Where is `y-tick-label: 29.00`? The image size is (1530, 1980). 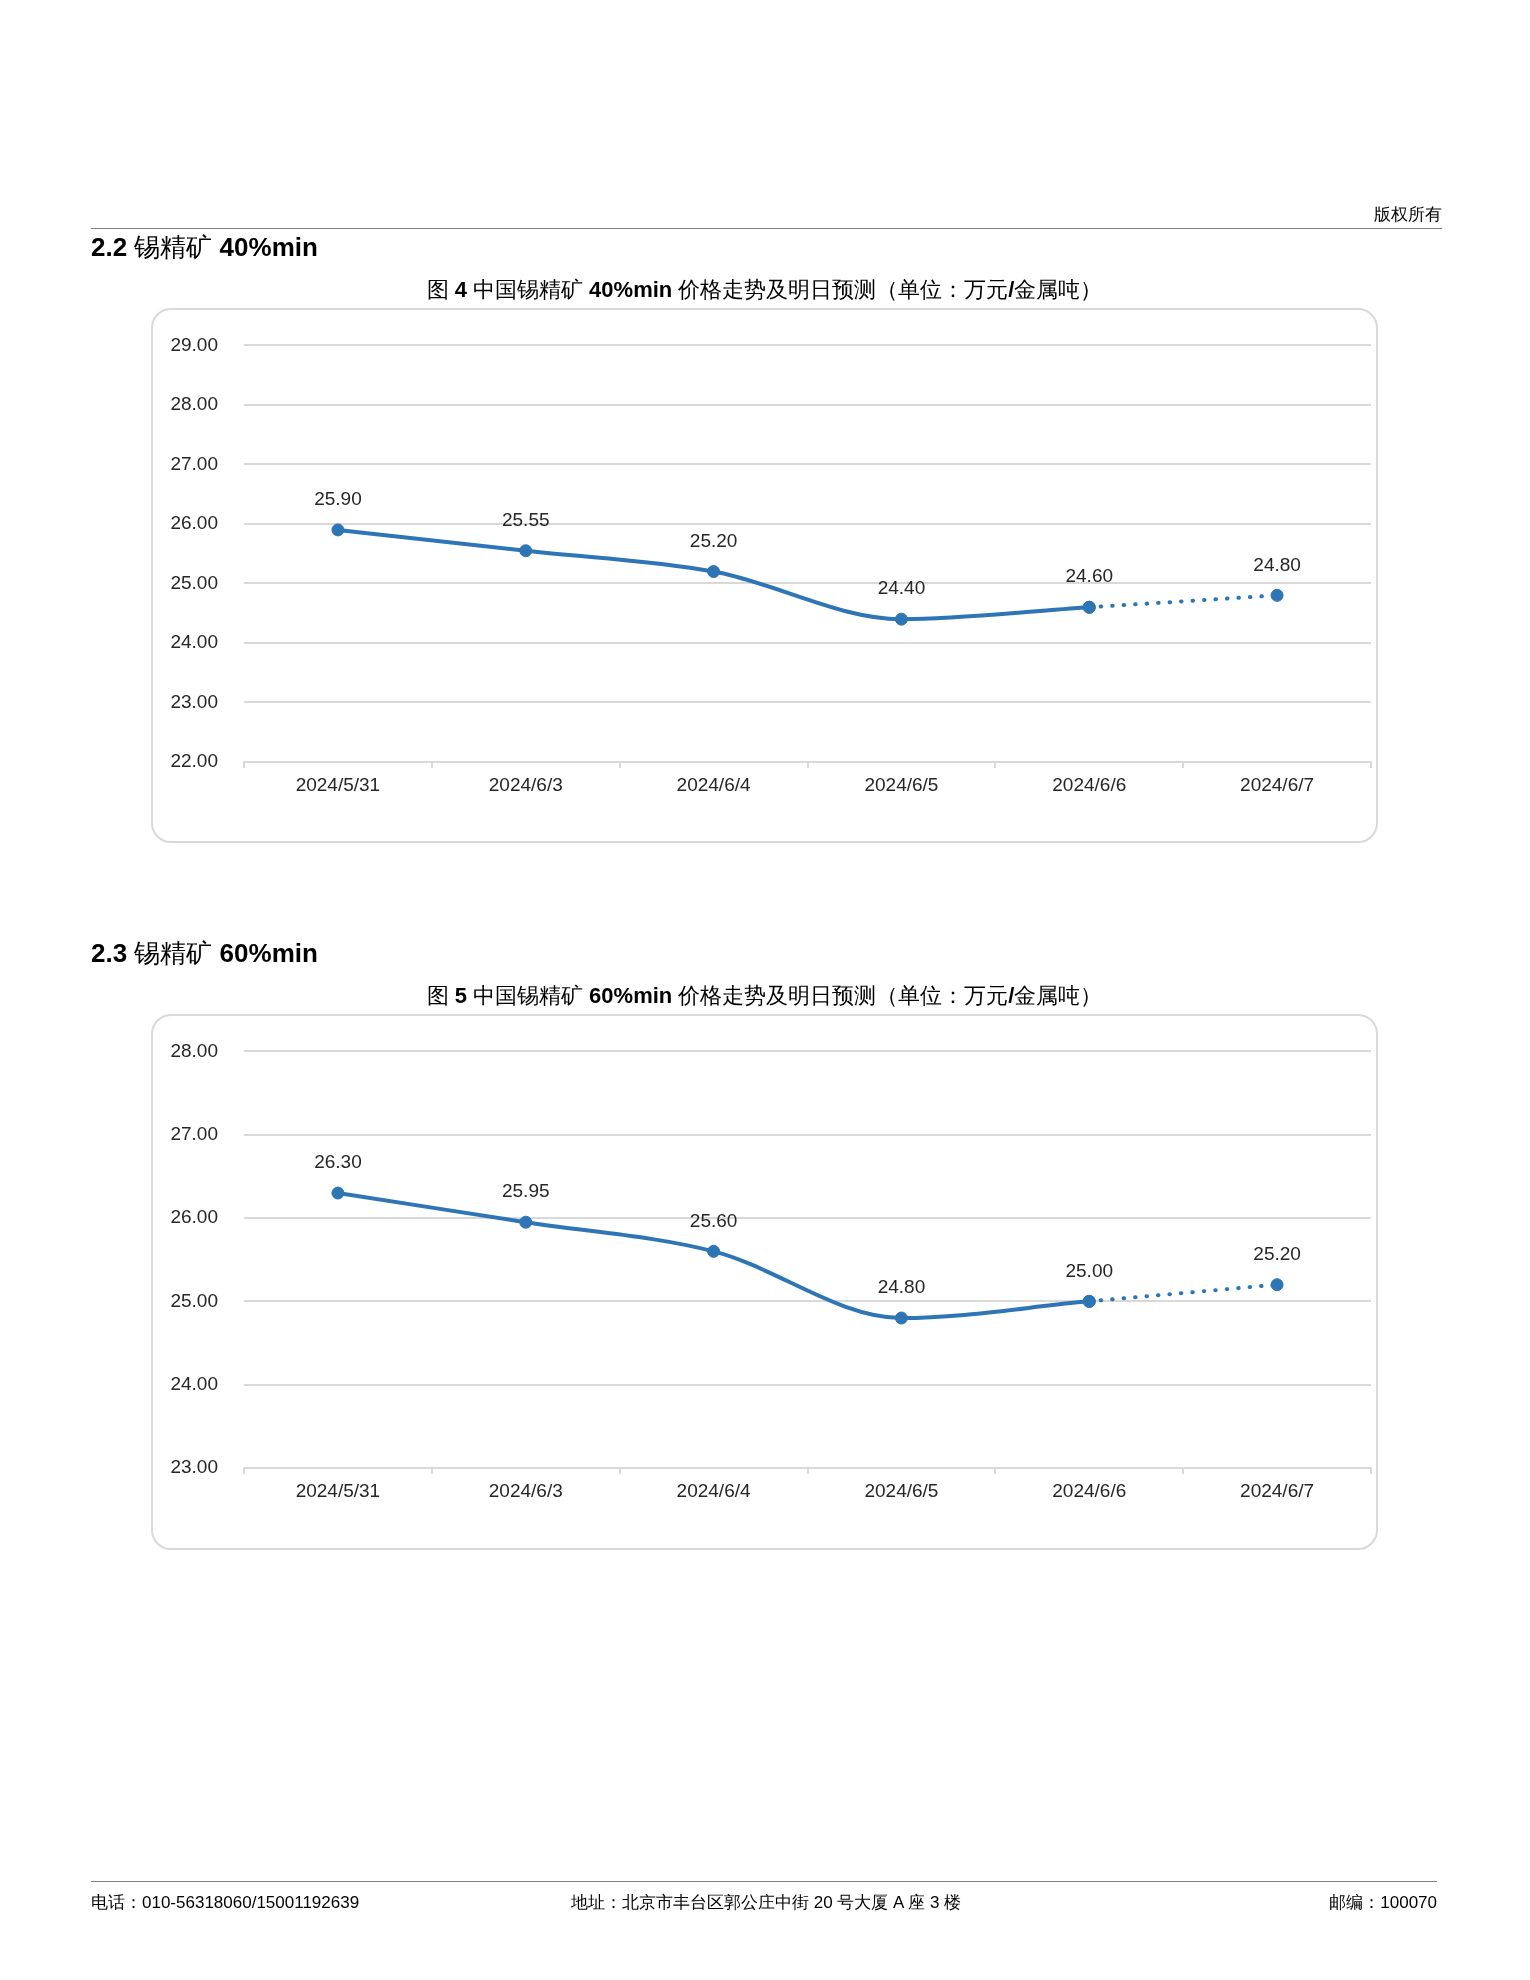 y-tick-label: 29.00 is located at coordinates (194, 344).